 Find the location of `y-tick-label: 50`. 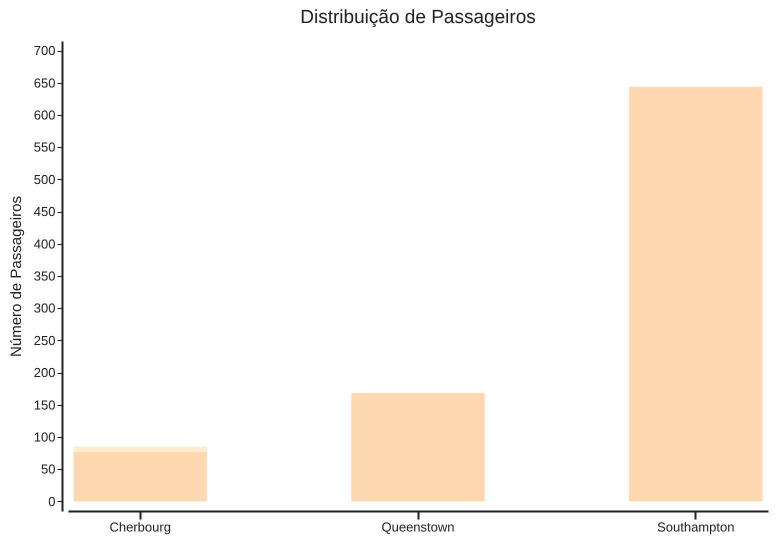

y-tick-label: 50 is located at coordinates (48, 469).